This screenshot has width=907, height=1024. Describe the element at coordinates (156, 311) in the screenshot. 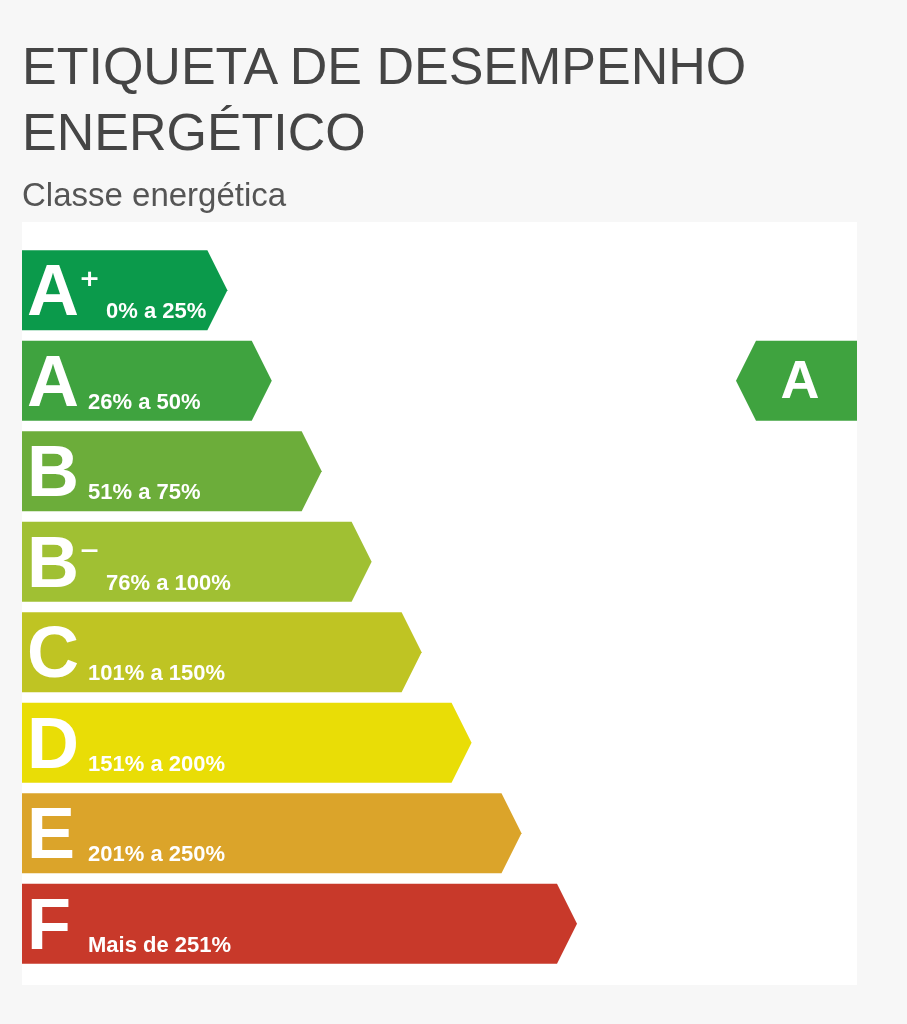

I see `annotation: 0% a 25%` at that location.